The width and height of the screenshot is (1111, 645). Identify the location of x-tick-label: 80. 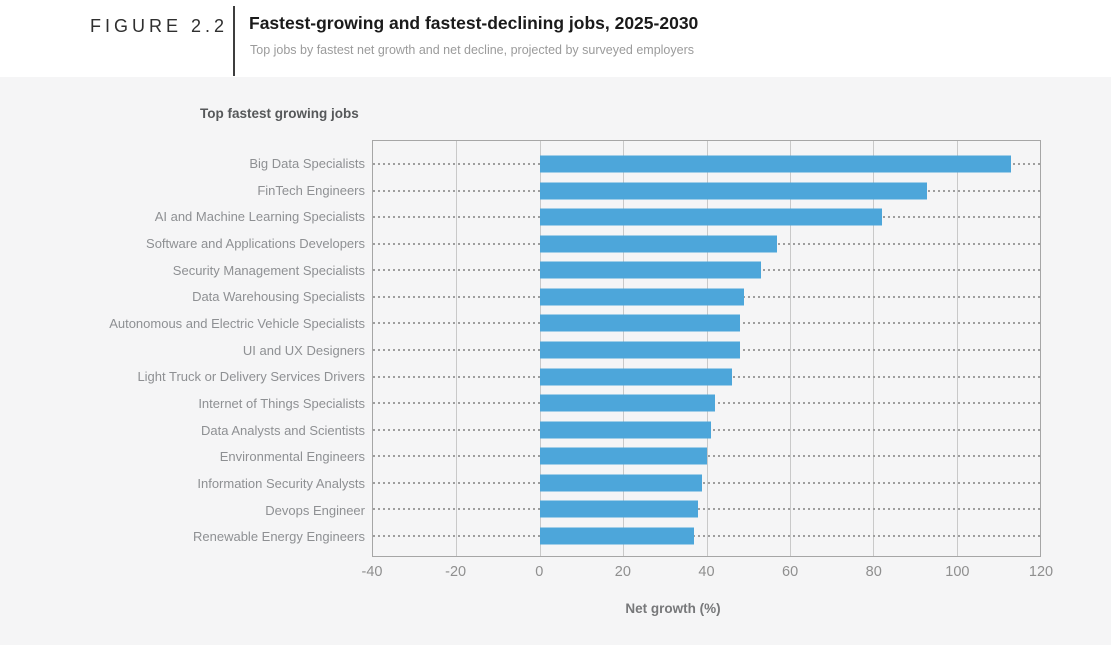
(873, 572).